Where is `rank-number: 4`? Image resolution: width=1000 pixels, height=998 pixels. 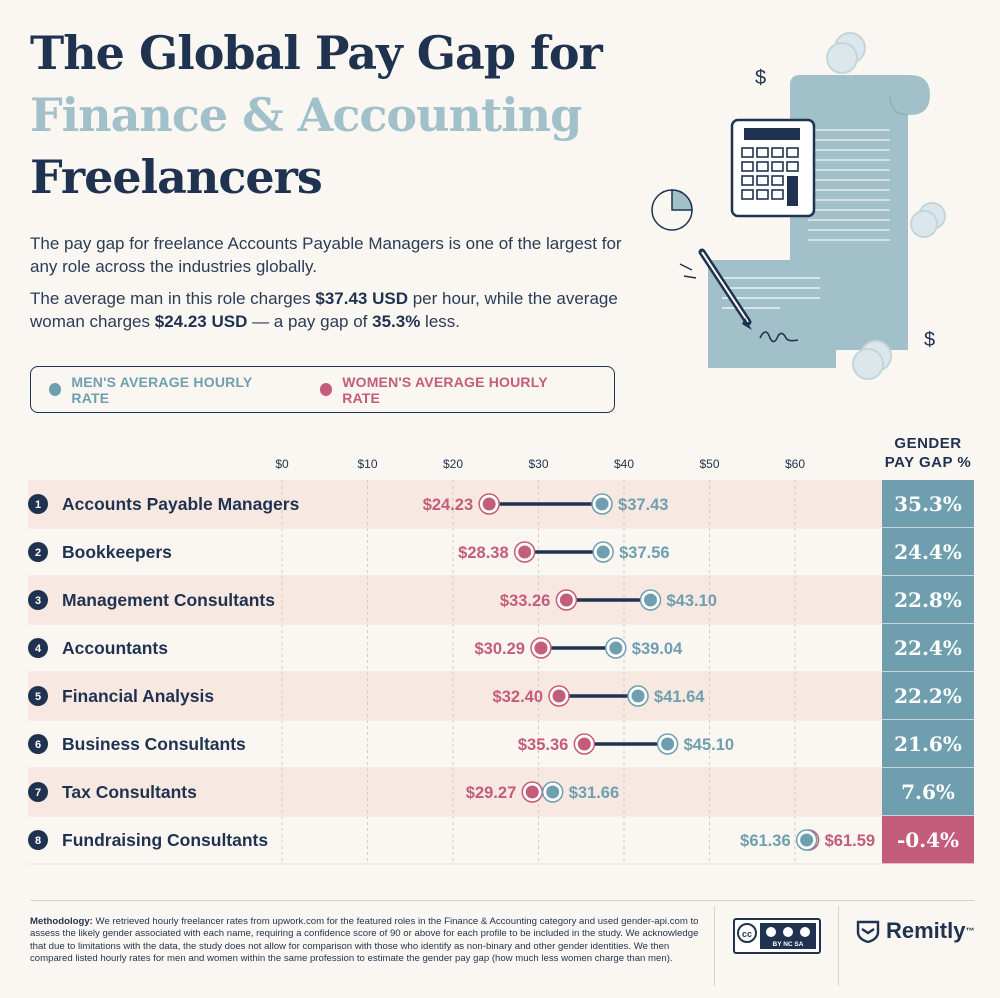 rank-number: 4 is located at coordinates (38, 649).